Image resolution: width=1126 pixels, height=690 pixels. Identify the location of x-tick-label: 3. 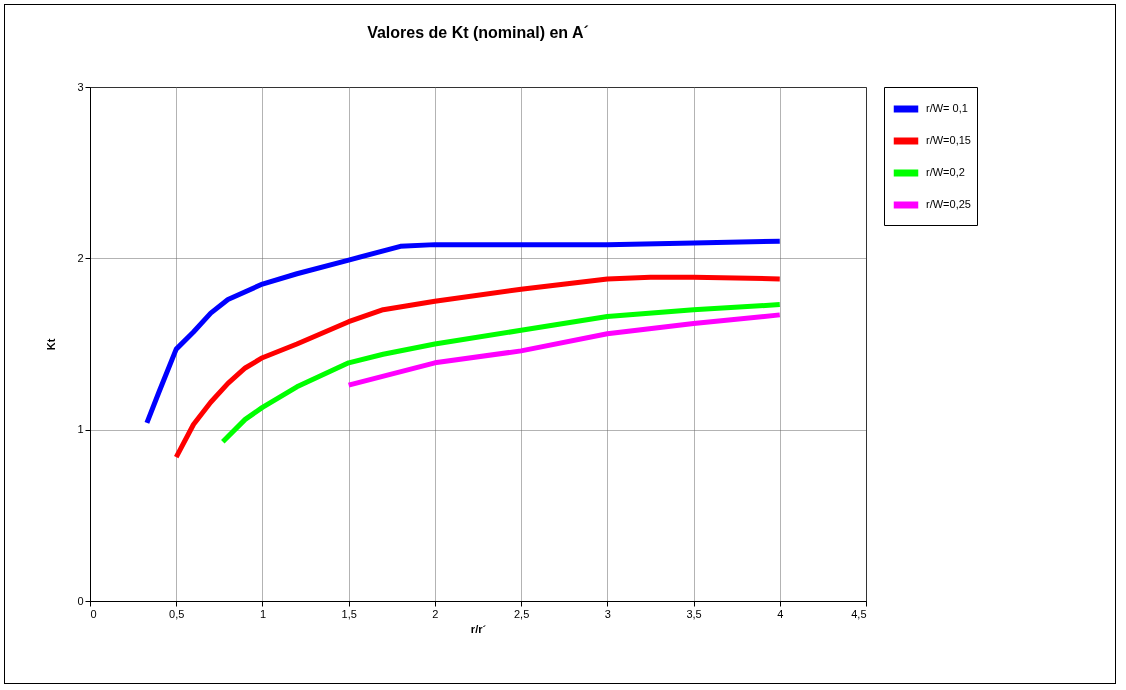
(607, 613).